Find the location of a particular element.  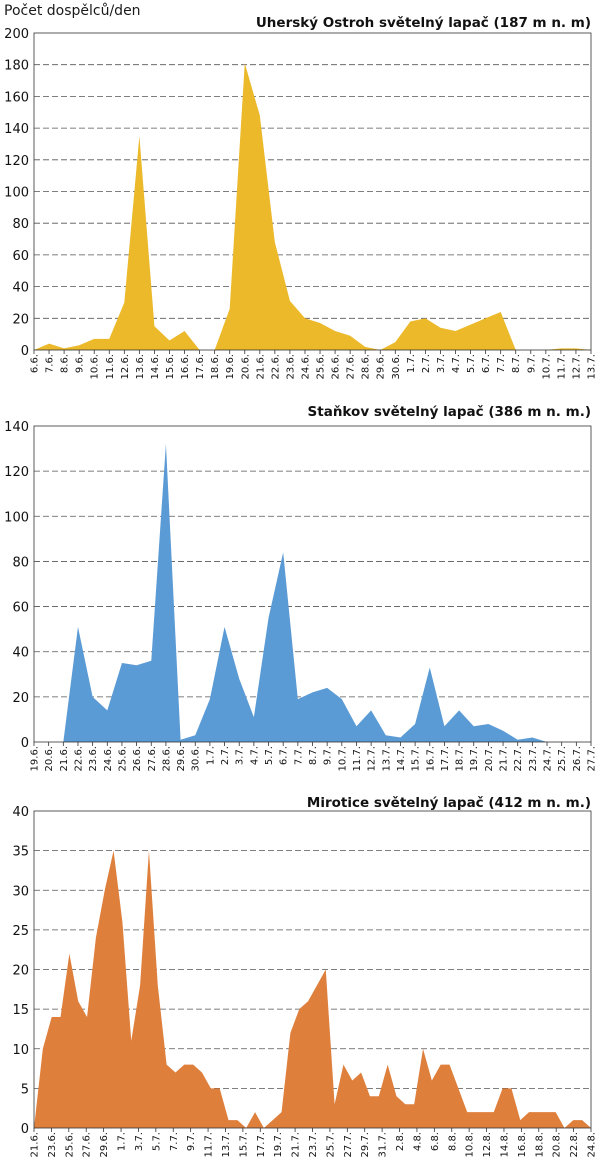

x-tick-label: 2.8. is located at coordinates (400, 1141).